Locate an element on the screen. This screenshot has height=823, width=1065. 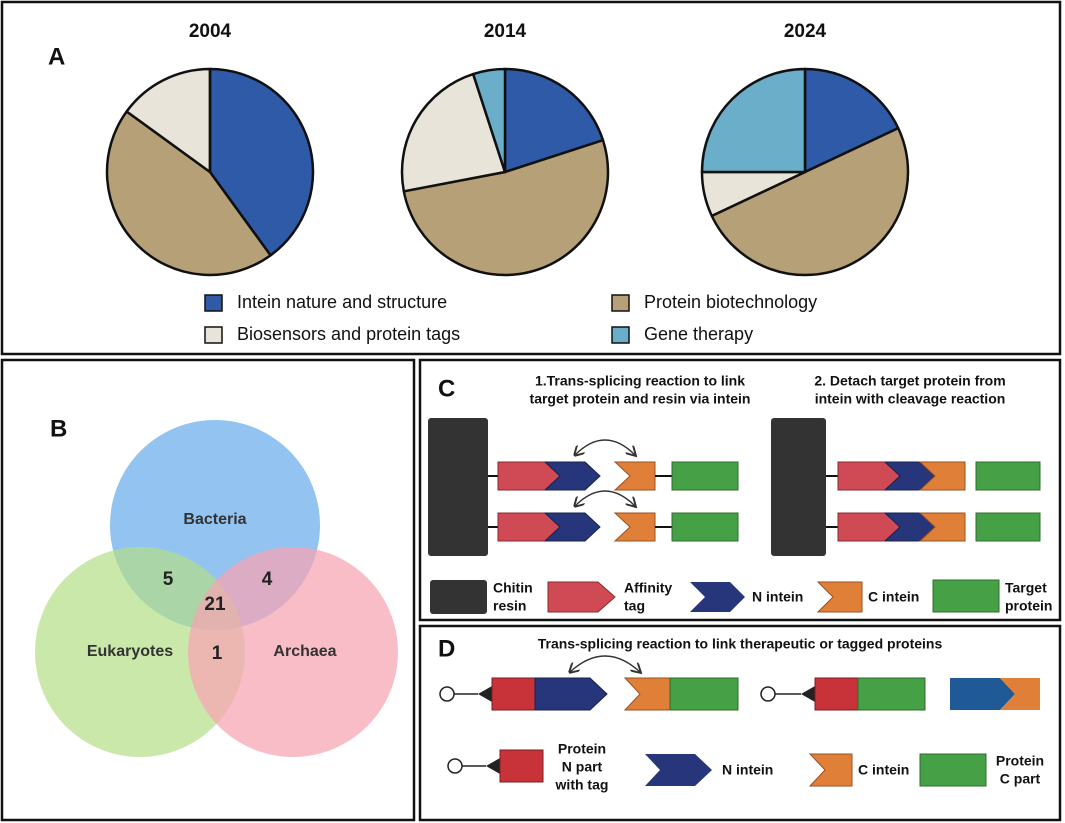
panel-d-frame is located at coordinates (740, 723).